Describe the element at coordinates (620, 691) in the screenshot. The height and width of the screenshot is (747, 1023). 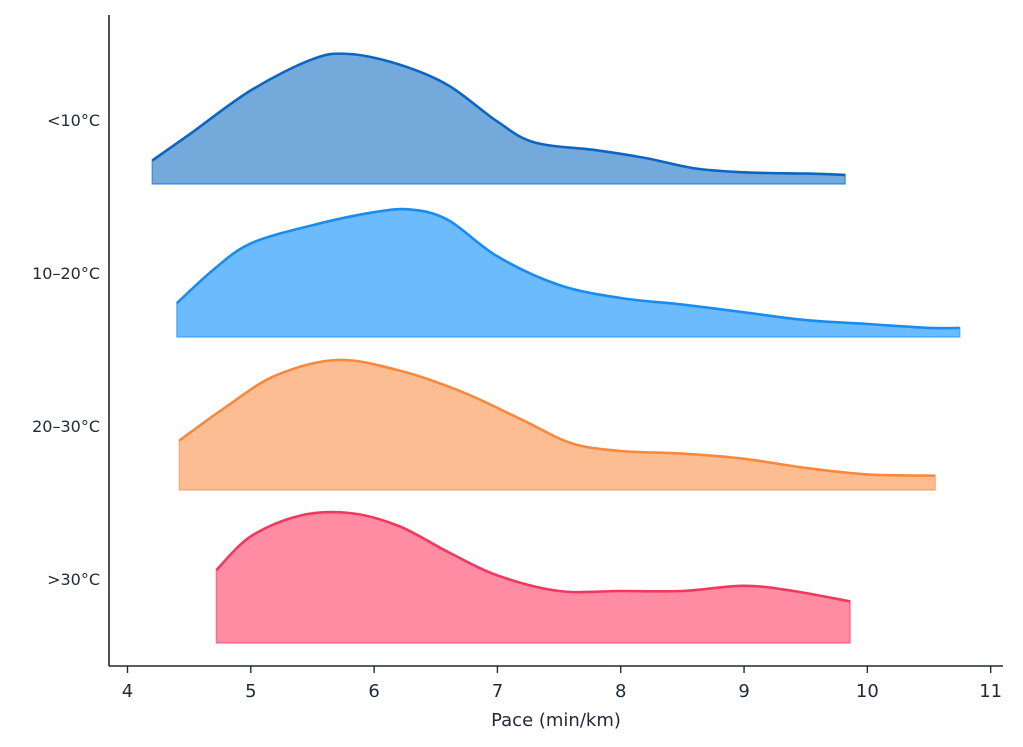
I see `x-tick-label: 8` at that location.